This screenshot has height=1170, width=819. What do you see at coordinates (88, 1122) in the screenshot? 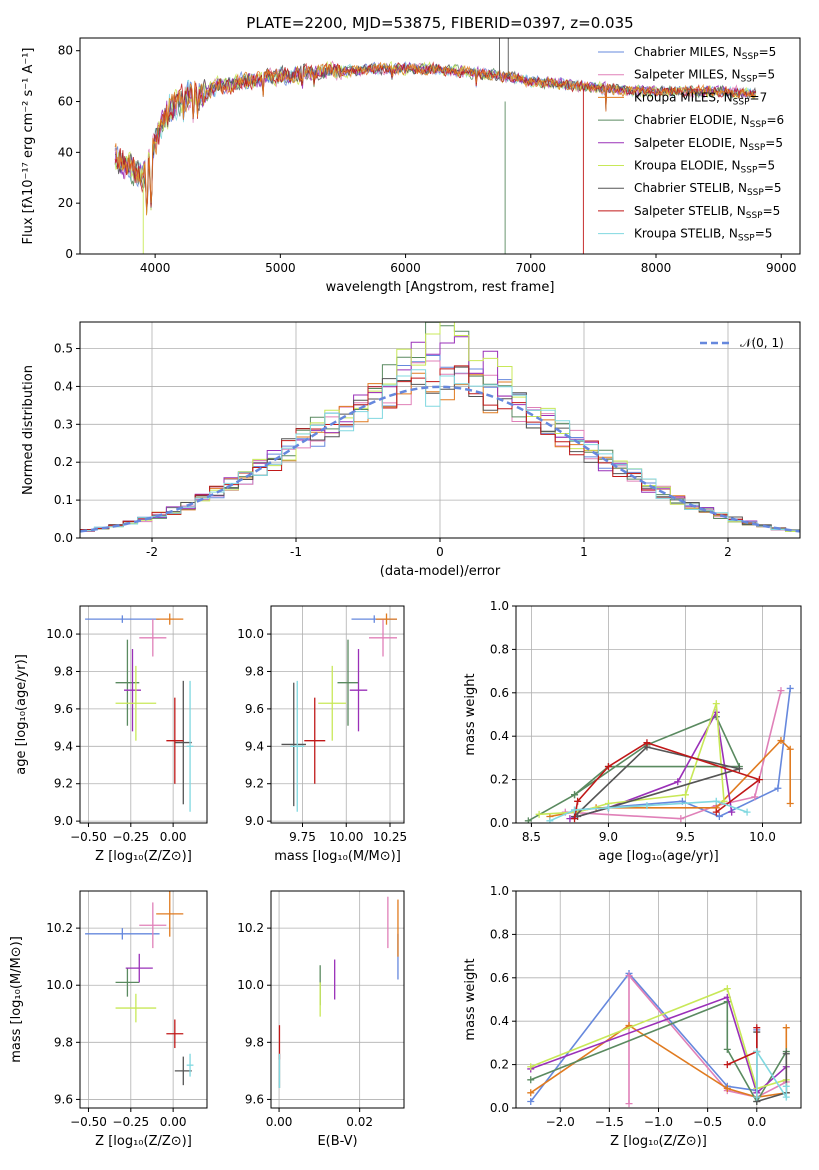
I see `mass-Z-xtick-label: −0.50` at bounding box center [88, 1122].